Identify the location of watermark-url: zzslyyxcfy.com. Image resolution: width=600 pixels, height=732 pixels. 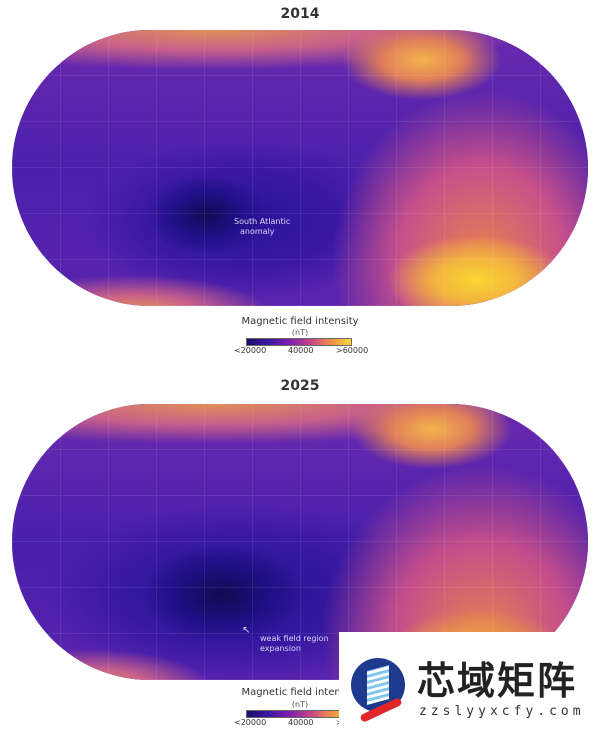
(502, 711).